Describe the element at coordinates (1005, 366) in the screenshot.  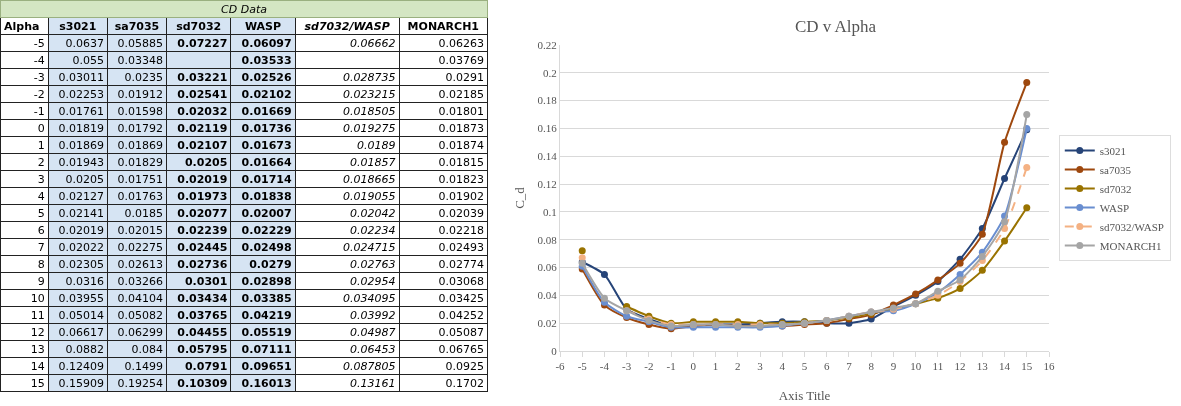
I see `x-tick-label: 14` at that location.